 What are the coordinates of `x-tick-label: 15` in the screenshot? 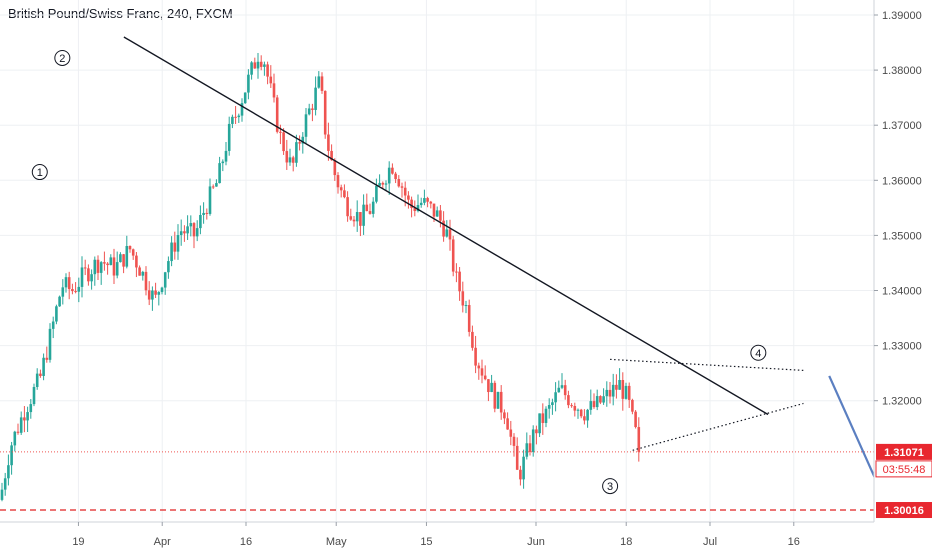 It's located at (426, 542).